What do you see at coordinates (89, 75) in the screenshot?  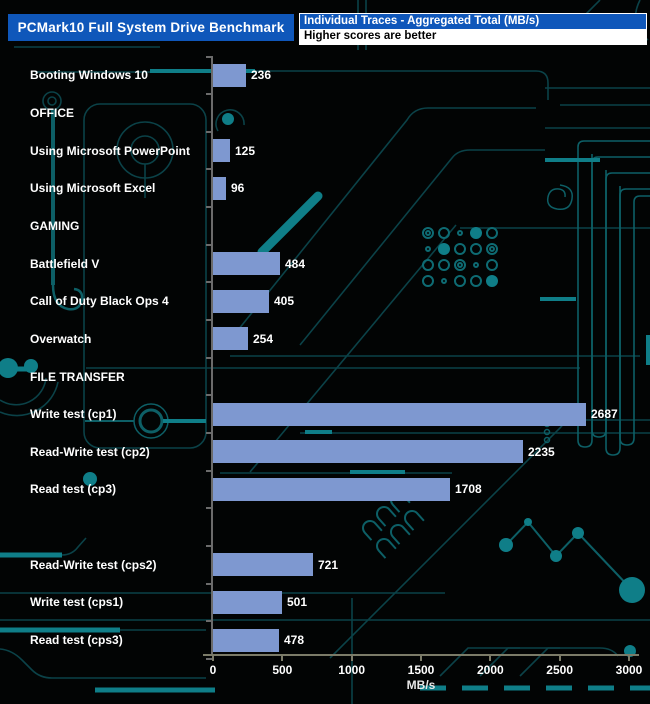 I see `category-label: Booting Windows 10` at bounding box center [89, 75].